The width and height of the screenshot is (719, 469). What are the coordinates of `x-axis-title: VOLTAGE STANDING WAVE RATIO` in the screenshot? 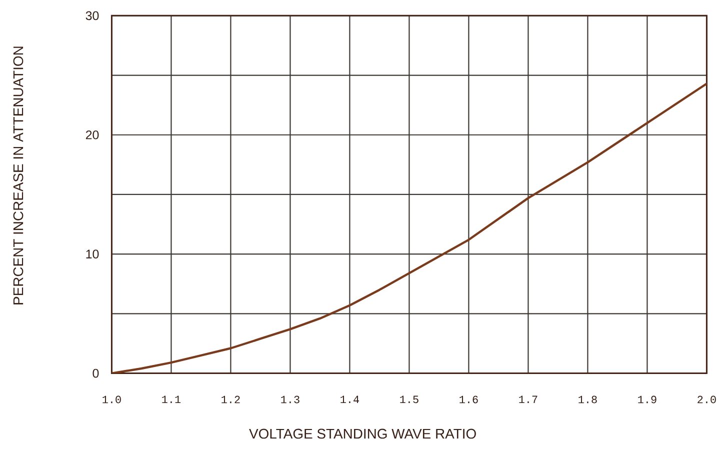 It's located at (362, 433).